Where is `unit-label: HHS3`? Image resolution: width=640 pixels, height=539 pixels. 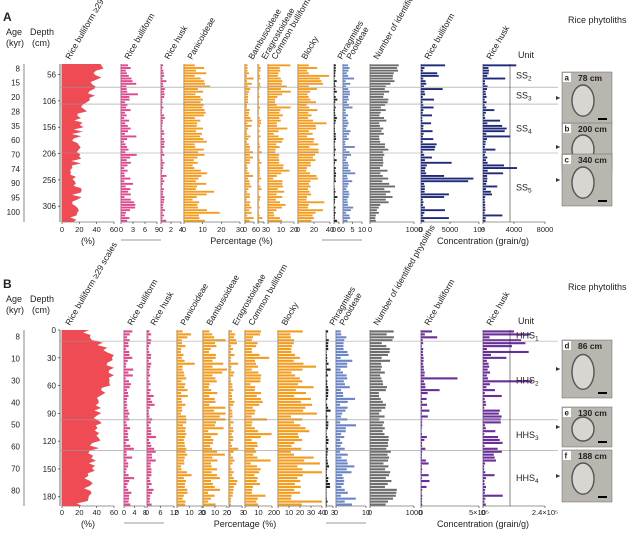
unit-label: HHS3 is located at coordinates (527, 436).